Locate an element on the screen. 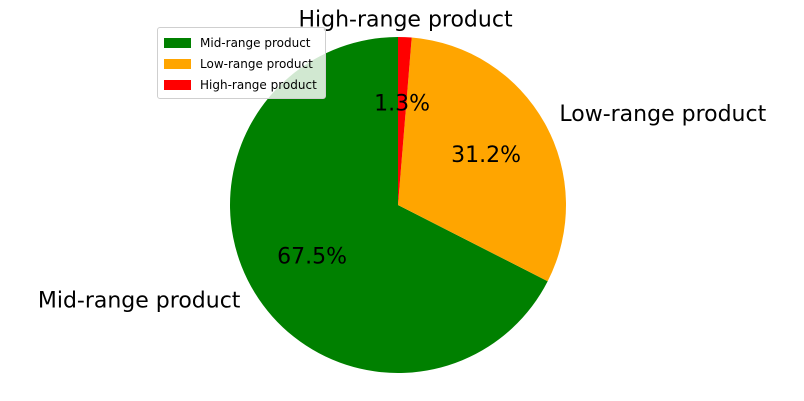  legend-item-mid-range: Mid-range product is located at coordinates (240, 42).